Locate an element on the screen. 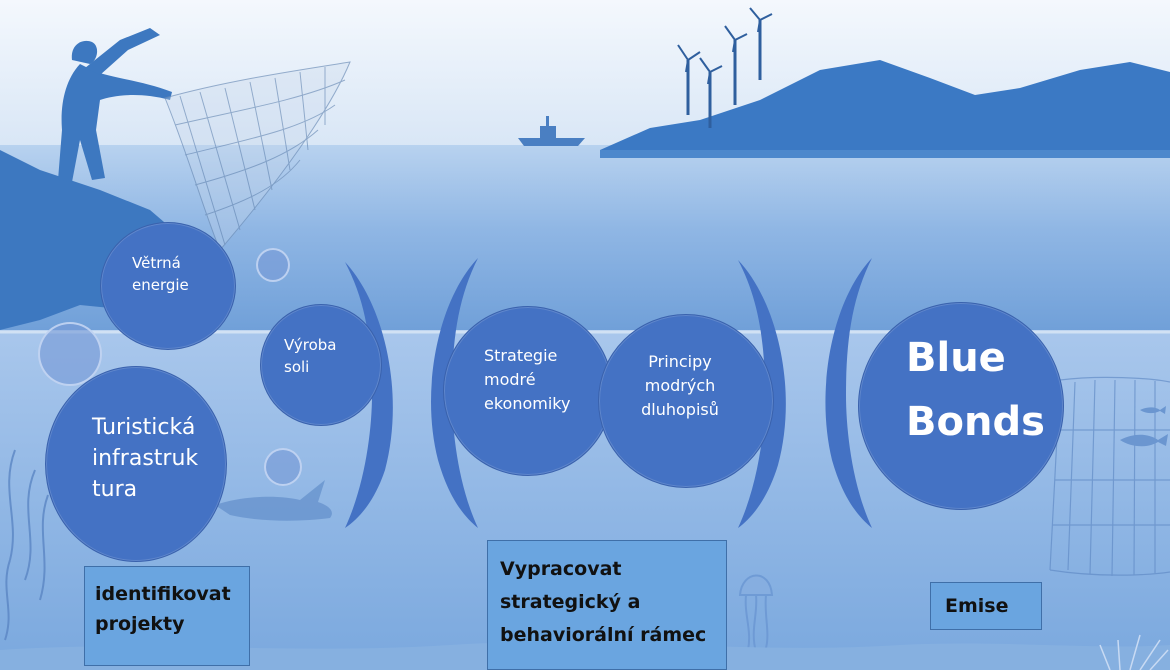  note-identifikovat-projekty: identifikovat projekty is located at coordinates (167, 616).